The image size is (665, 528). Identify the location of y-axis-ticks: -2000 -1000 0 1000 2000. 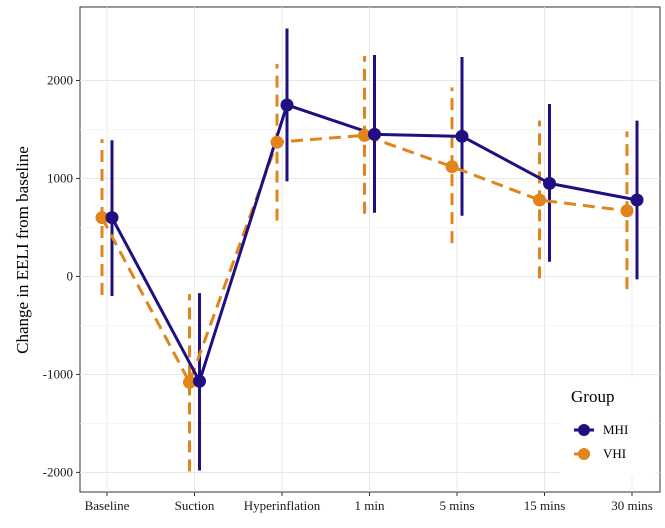
(61, 275).